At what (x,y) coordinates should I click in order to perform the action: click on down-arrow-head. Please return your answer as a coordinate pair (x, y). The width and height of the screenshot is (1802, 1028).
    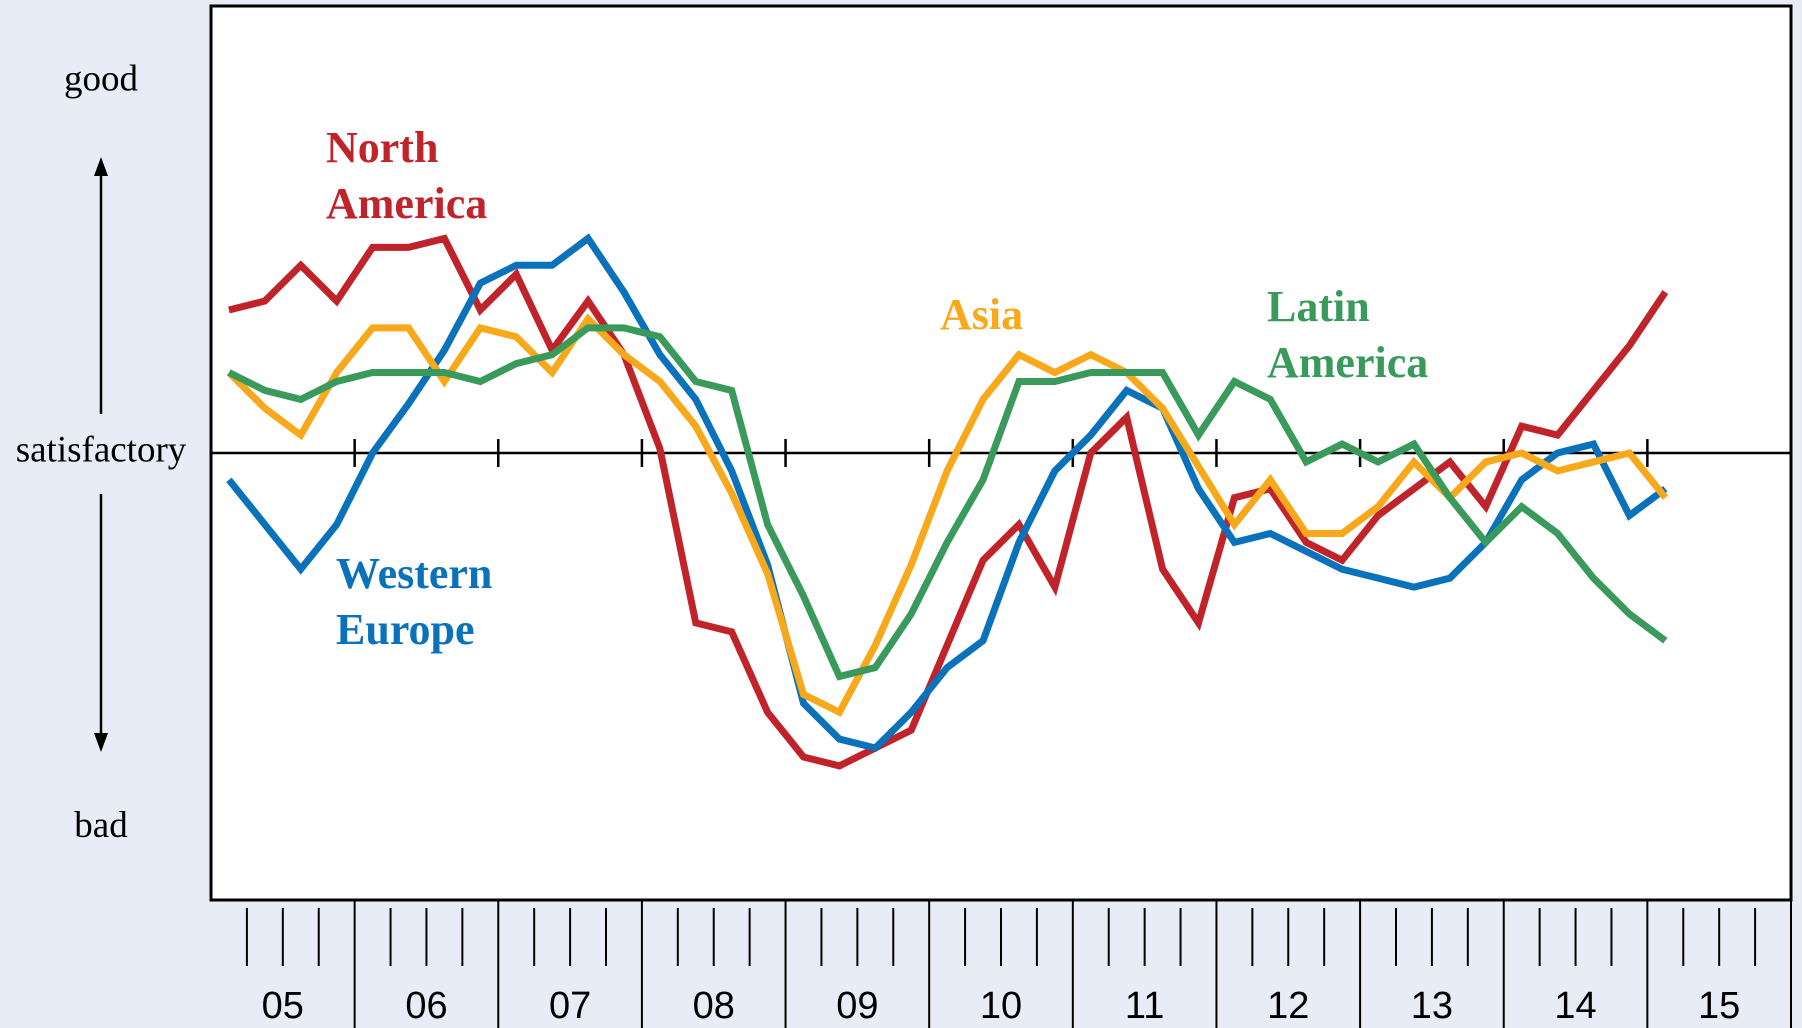
    Looking at the image, I should click on (101, 742).